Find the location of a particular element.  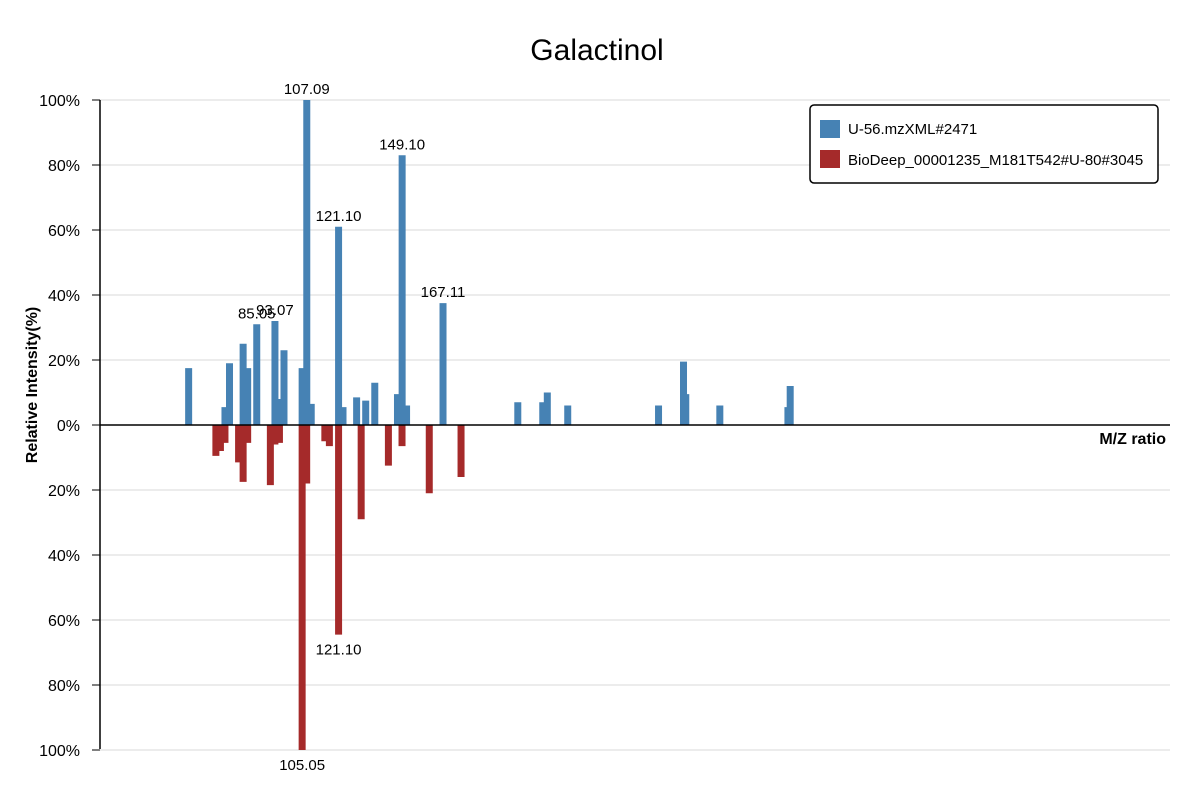

y-axis-label: Relative Intensity(%) is located at coordinates (32, 385).